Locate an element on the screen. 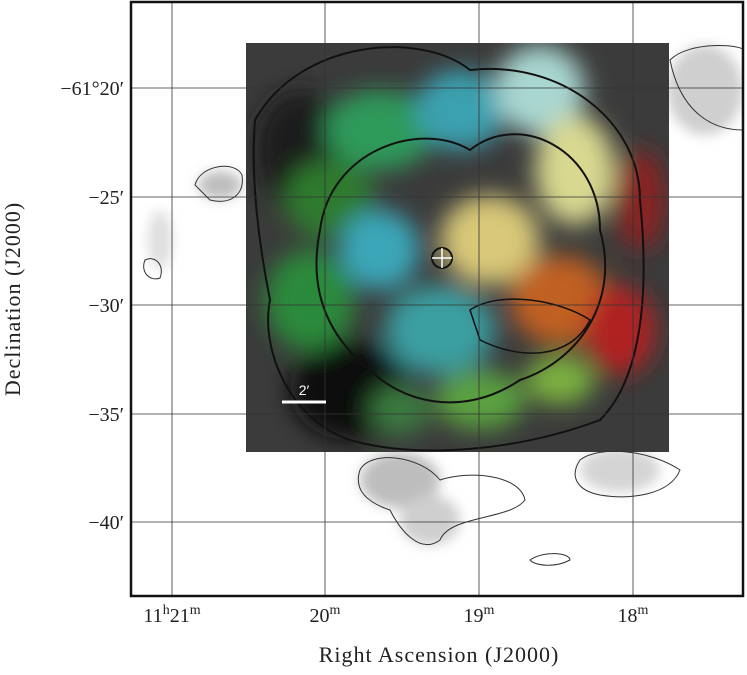 The image size is (747, 675). scale-bar-label: 2′ is located at coordinates (304, 390).